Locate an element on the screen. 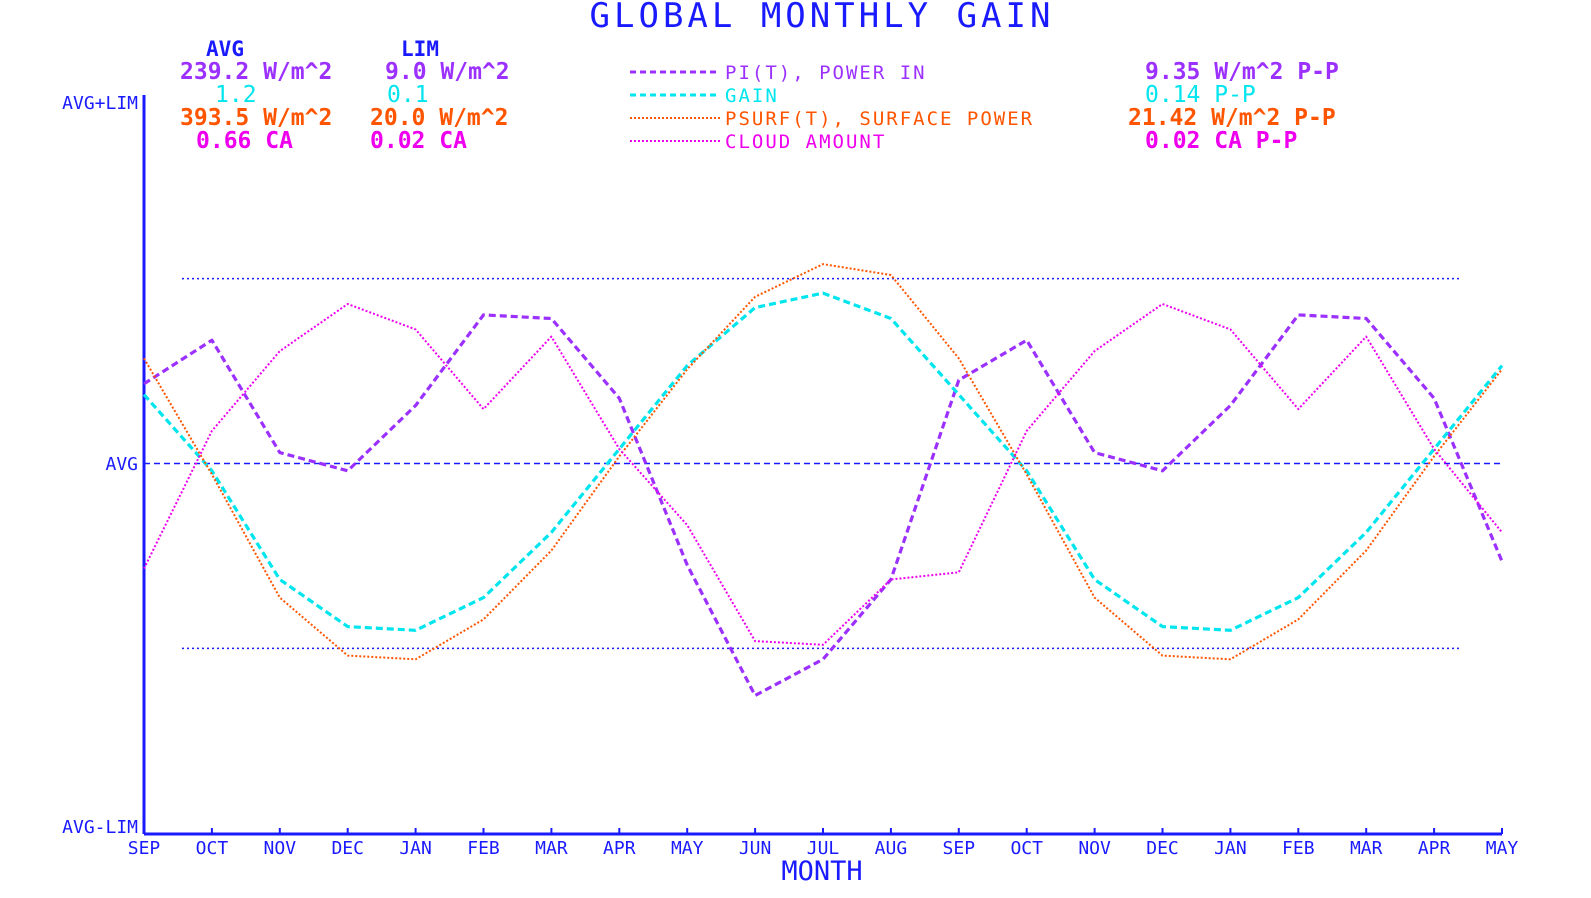  x-tick-label: AUG is located at coordinates (891, 848).